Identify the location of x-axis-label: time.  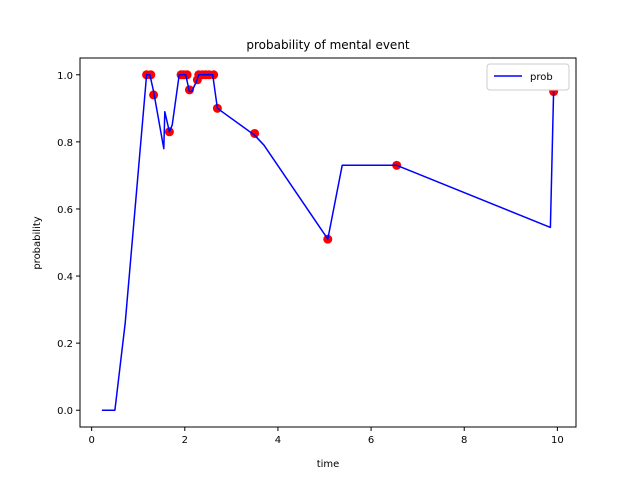
(328, 464).